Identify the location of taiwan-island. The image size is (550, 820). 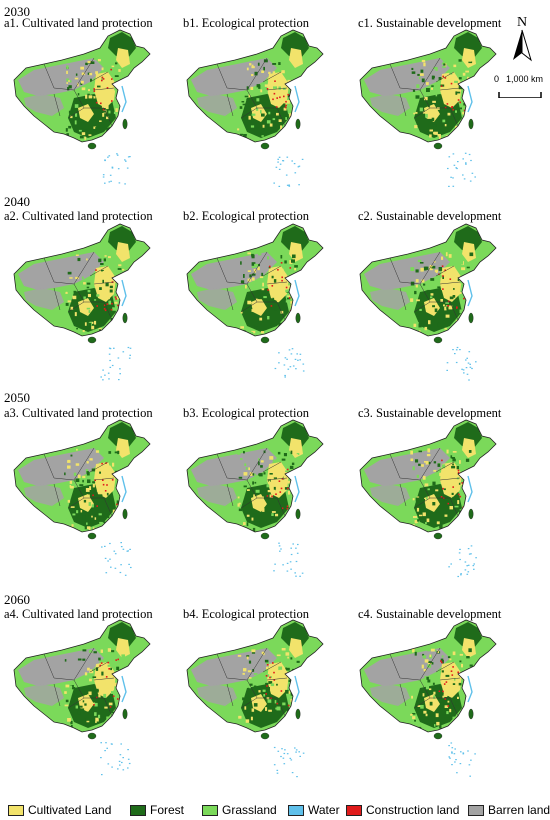
(471, 124).